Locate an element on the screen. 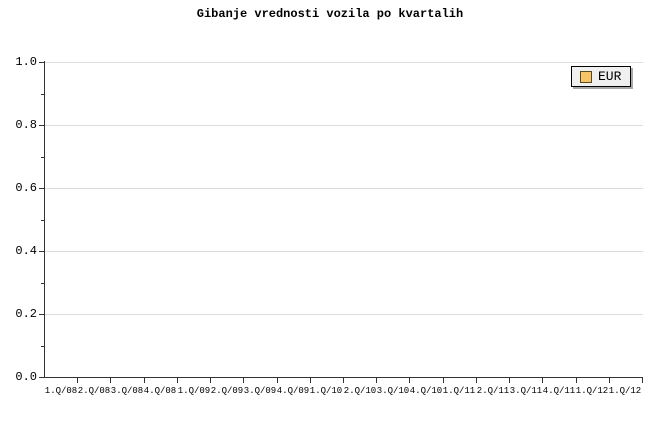 The height and width of the screenshot is (440, 660). x-tick-label: 2.Q/09 is located at coordinates (227, 391).